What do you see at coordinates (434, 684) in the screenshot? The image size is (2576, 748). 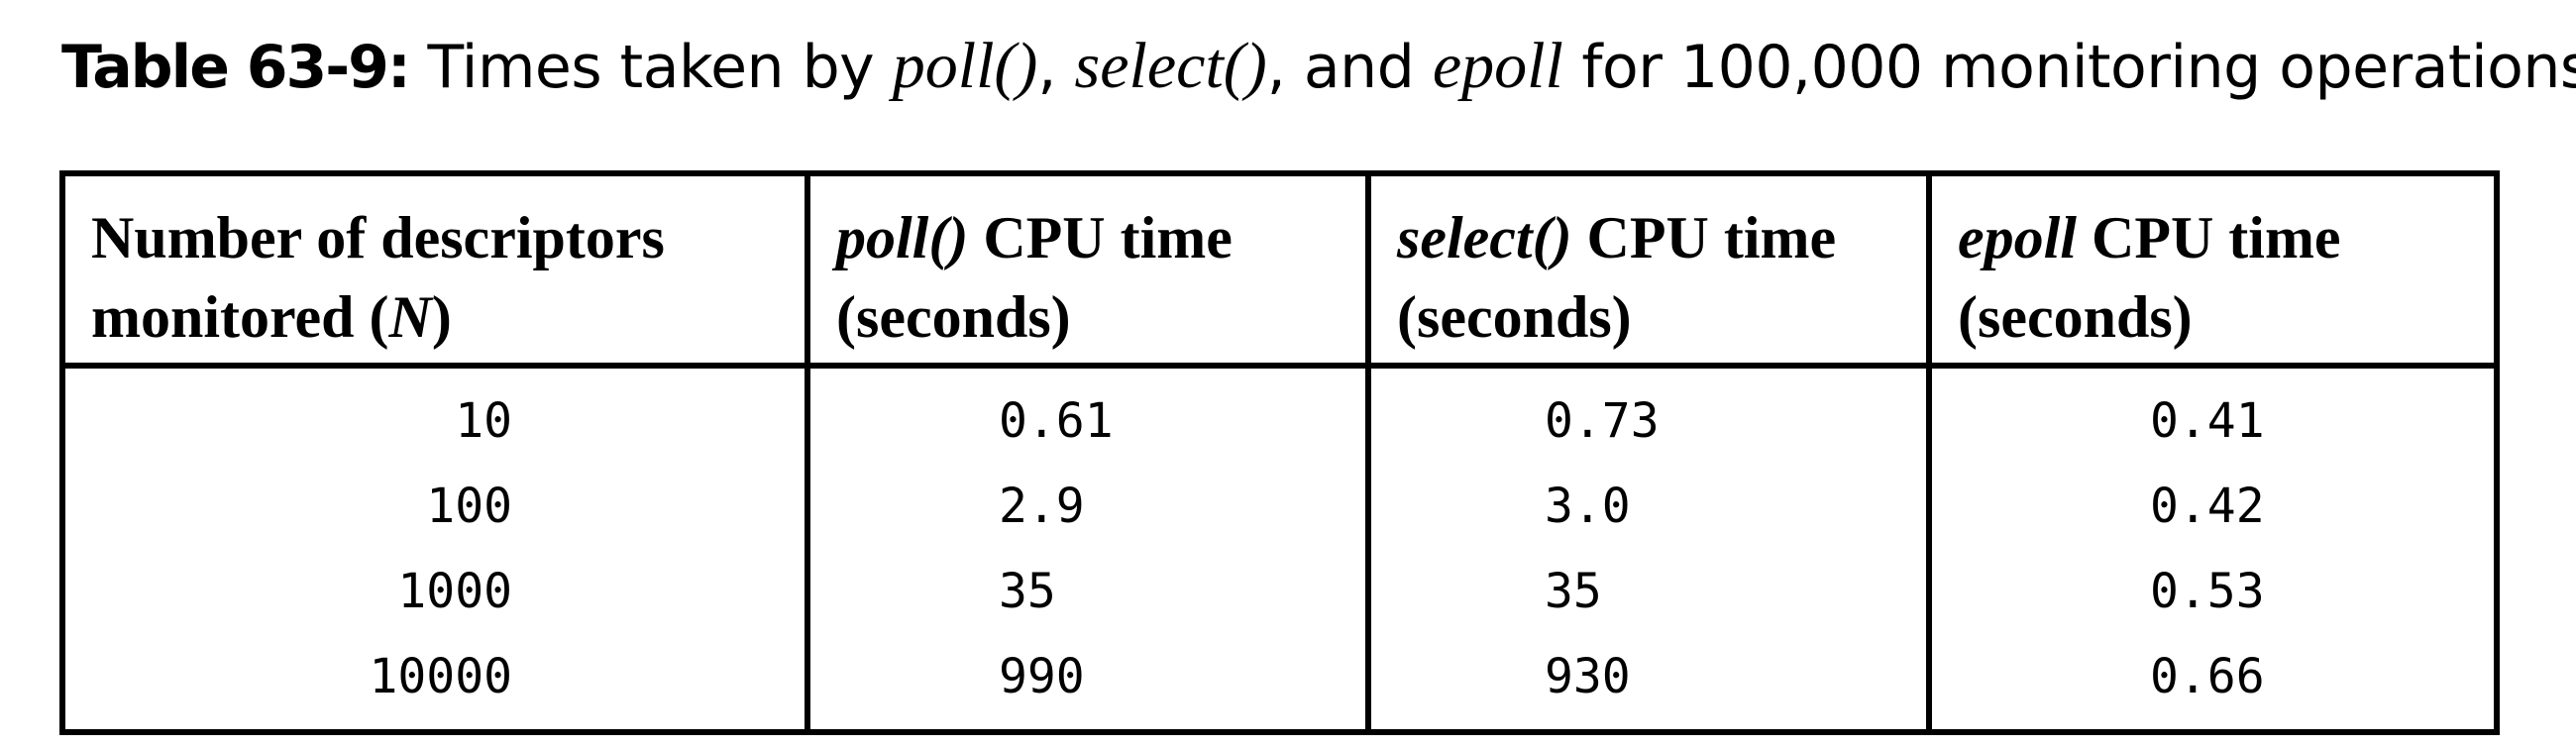 I see `cell-n: 10000` at bounding box center [434, 684].